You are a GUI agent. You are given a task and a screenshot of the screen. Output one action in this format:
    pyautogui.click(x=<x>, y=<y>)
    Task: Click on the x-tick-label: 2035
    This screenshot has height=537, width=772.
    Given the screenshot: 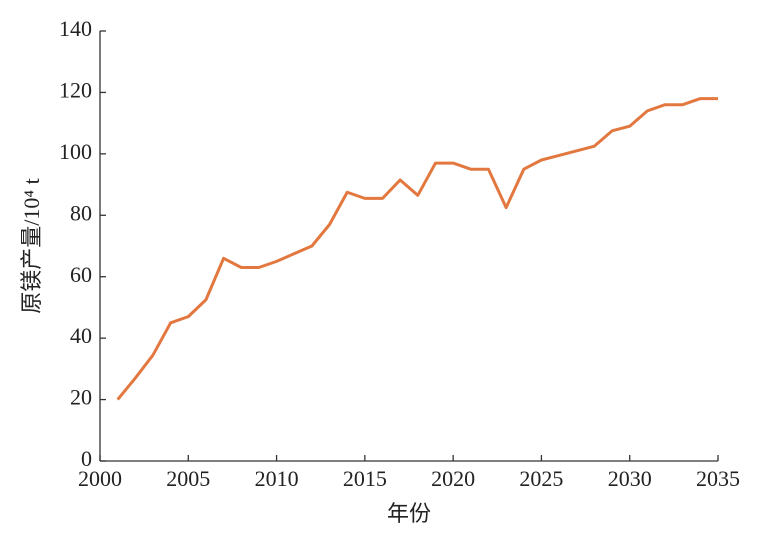 What is the action you would take?
    pyautogui.click(x=718, y=478)
    